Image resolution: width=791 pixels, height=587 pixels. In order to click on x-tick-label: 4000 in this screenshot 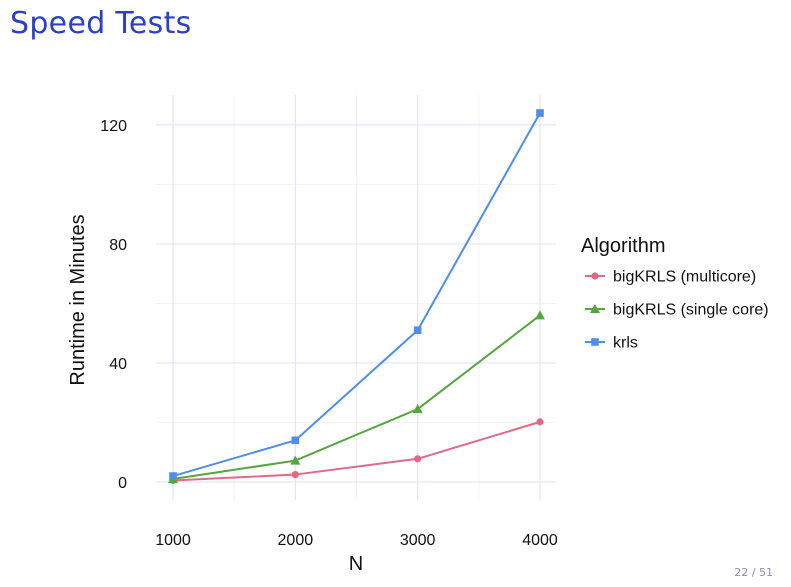, I will do `click(540, 540)`.